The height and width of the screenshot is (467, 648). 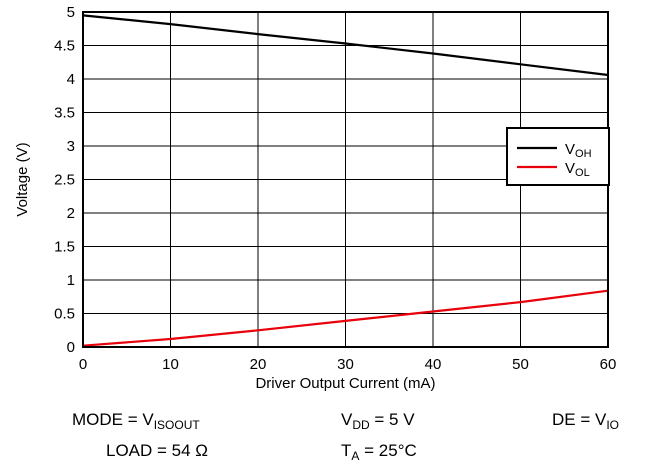 I want to click on legend-box, so click(x=558, y=156).